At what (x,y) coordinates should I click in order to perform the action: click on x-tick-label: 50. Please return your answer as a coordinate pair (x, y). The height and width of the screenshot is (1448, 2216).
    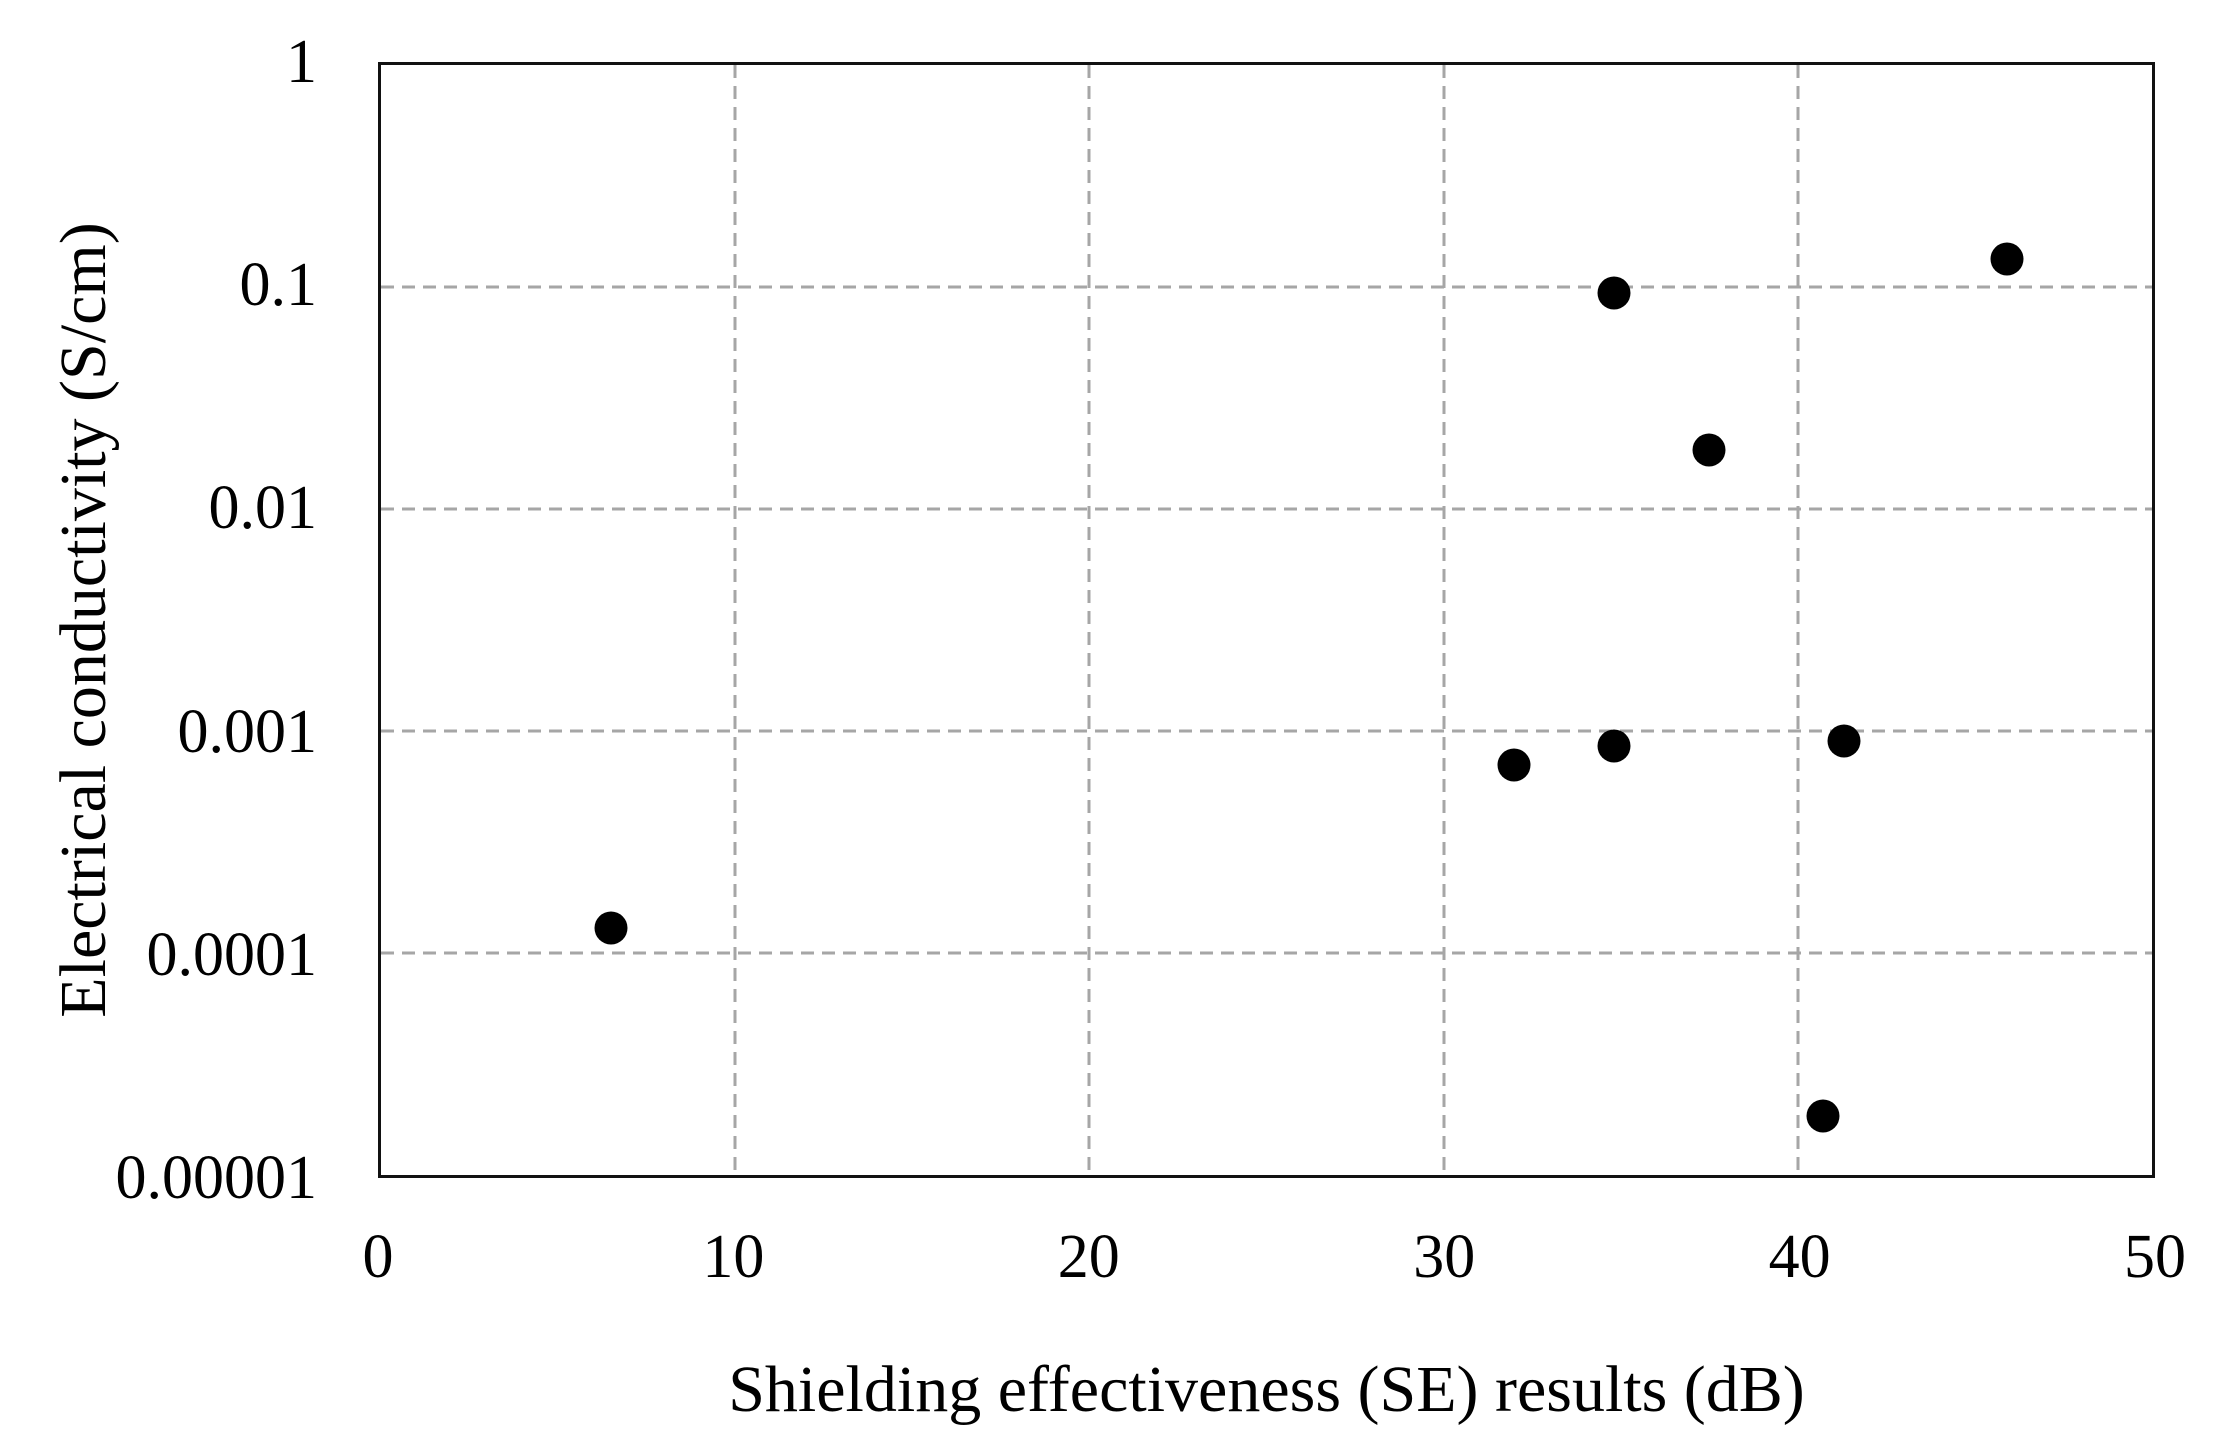
    Looking at the image, I should click on (2155, 1257).